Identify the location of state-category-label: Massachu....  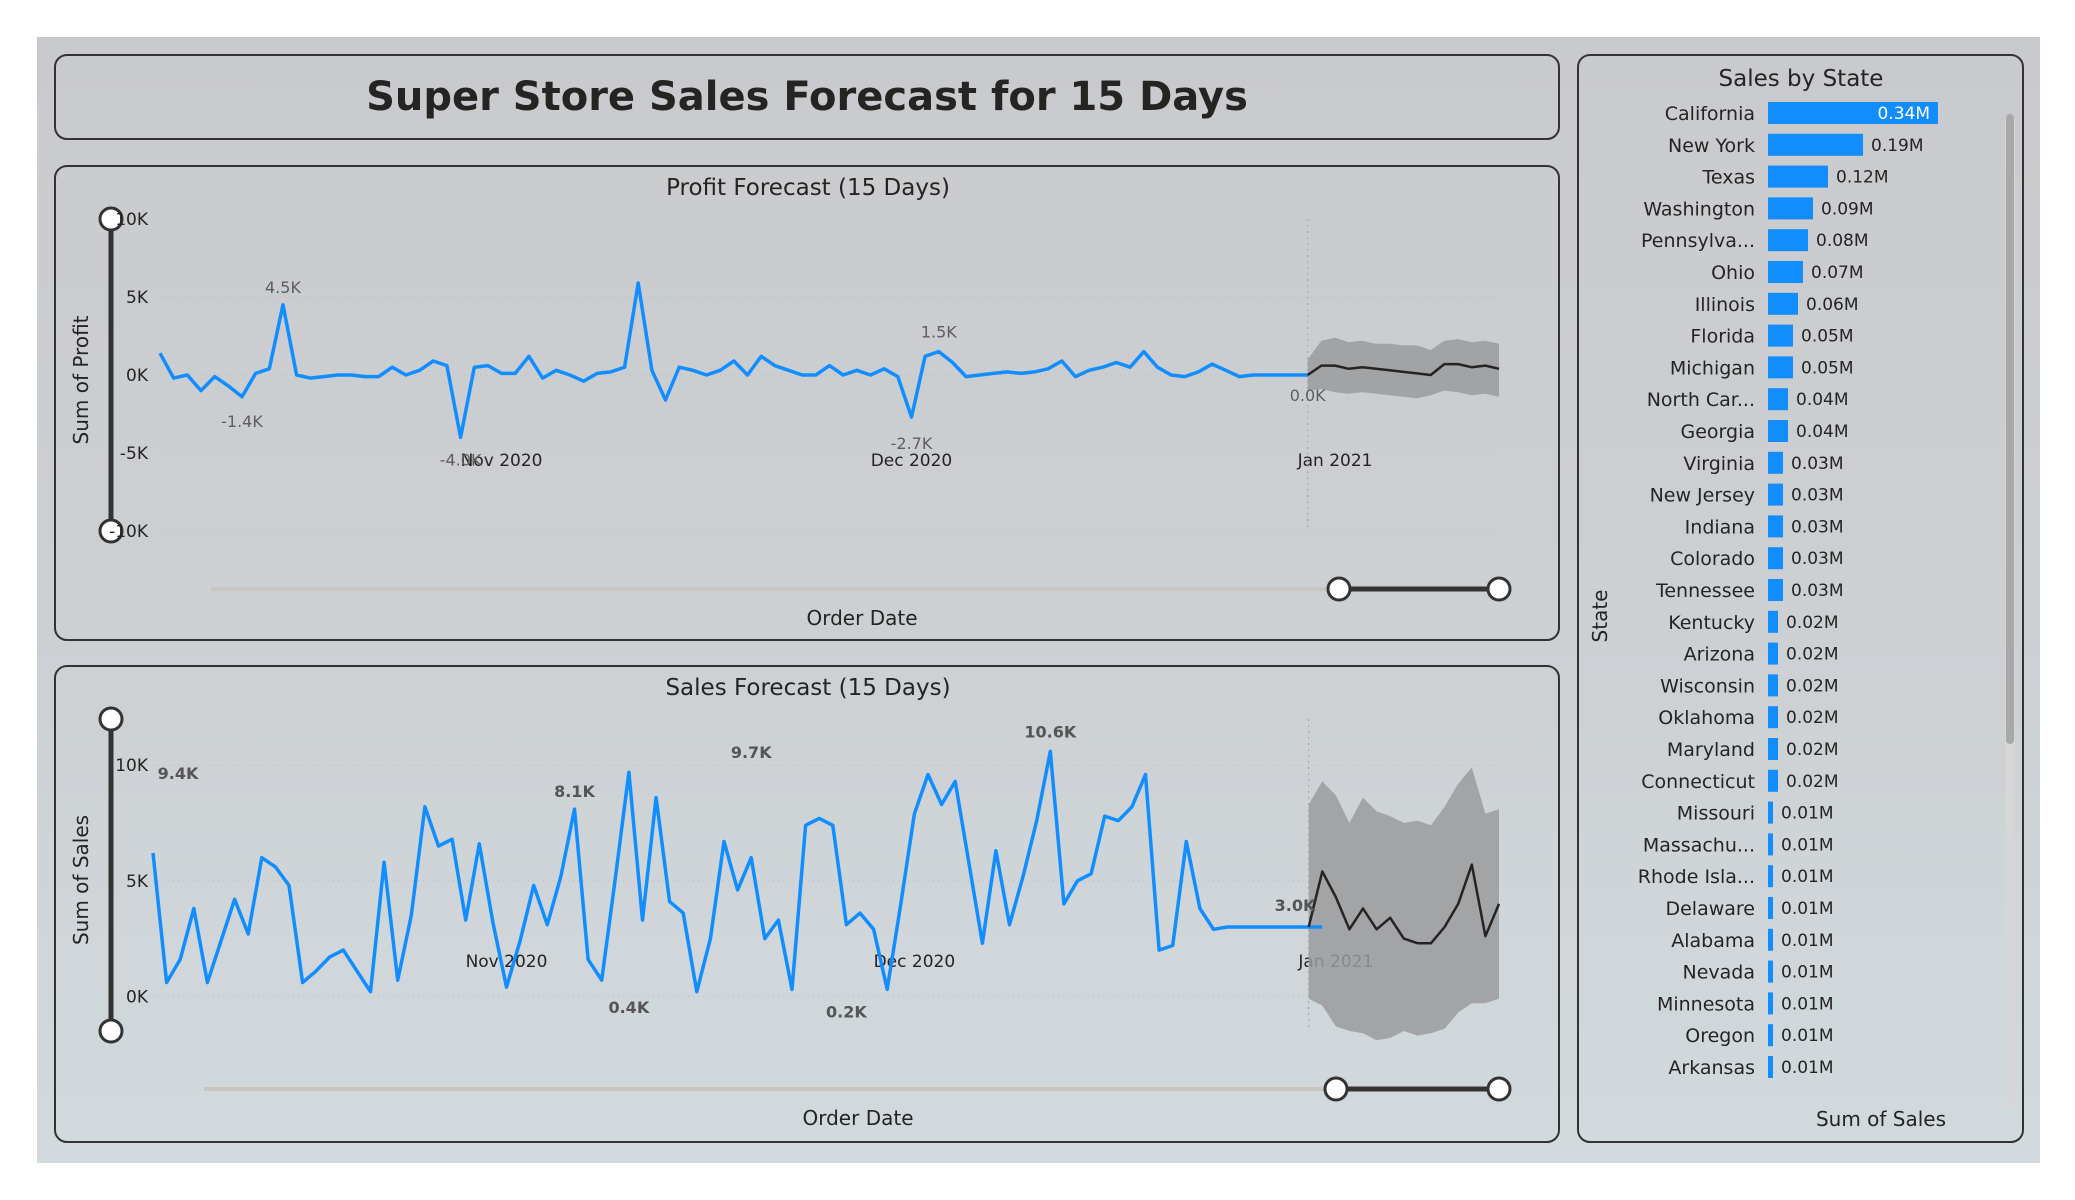
(1699, 845).